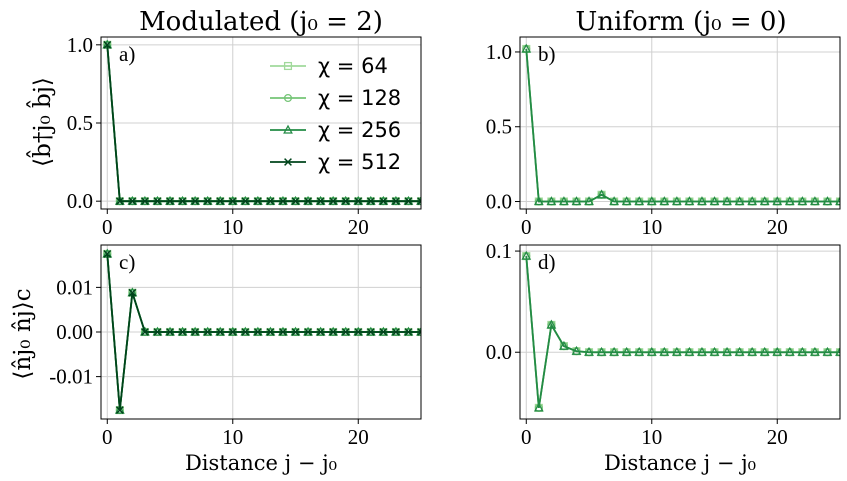 This screenshot has width=847, height=481. I want to click on y-tick-label: -0.01, so click(71, 377).